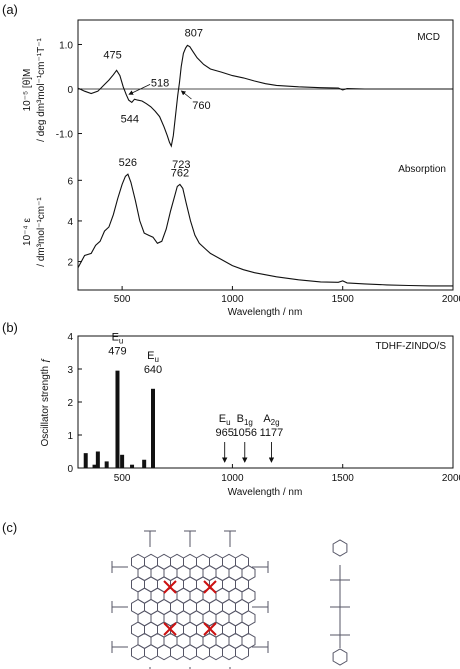 The height and width of the screenshot is (669, 460). What do you see at coordinates (232, 299) in the screenshot?
I see `a-xtick-label: 1000` at bounding box center [232, 299].